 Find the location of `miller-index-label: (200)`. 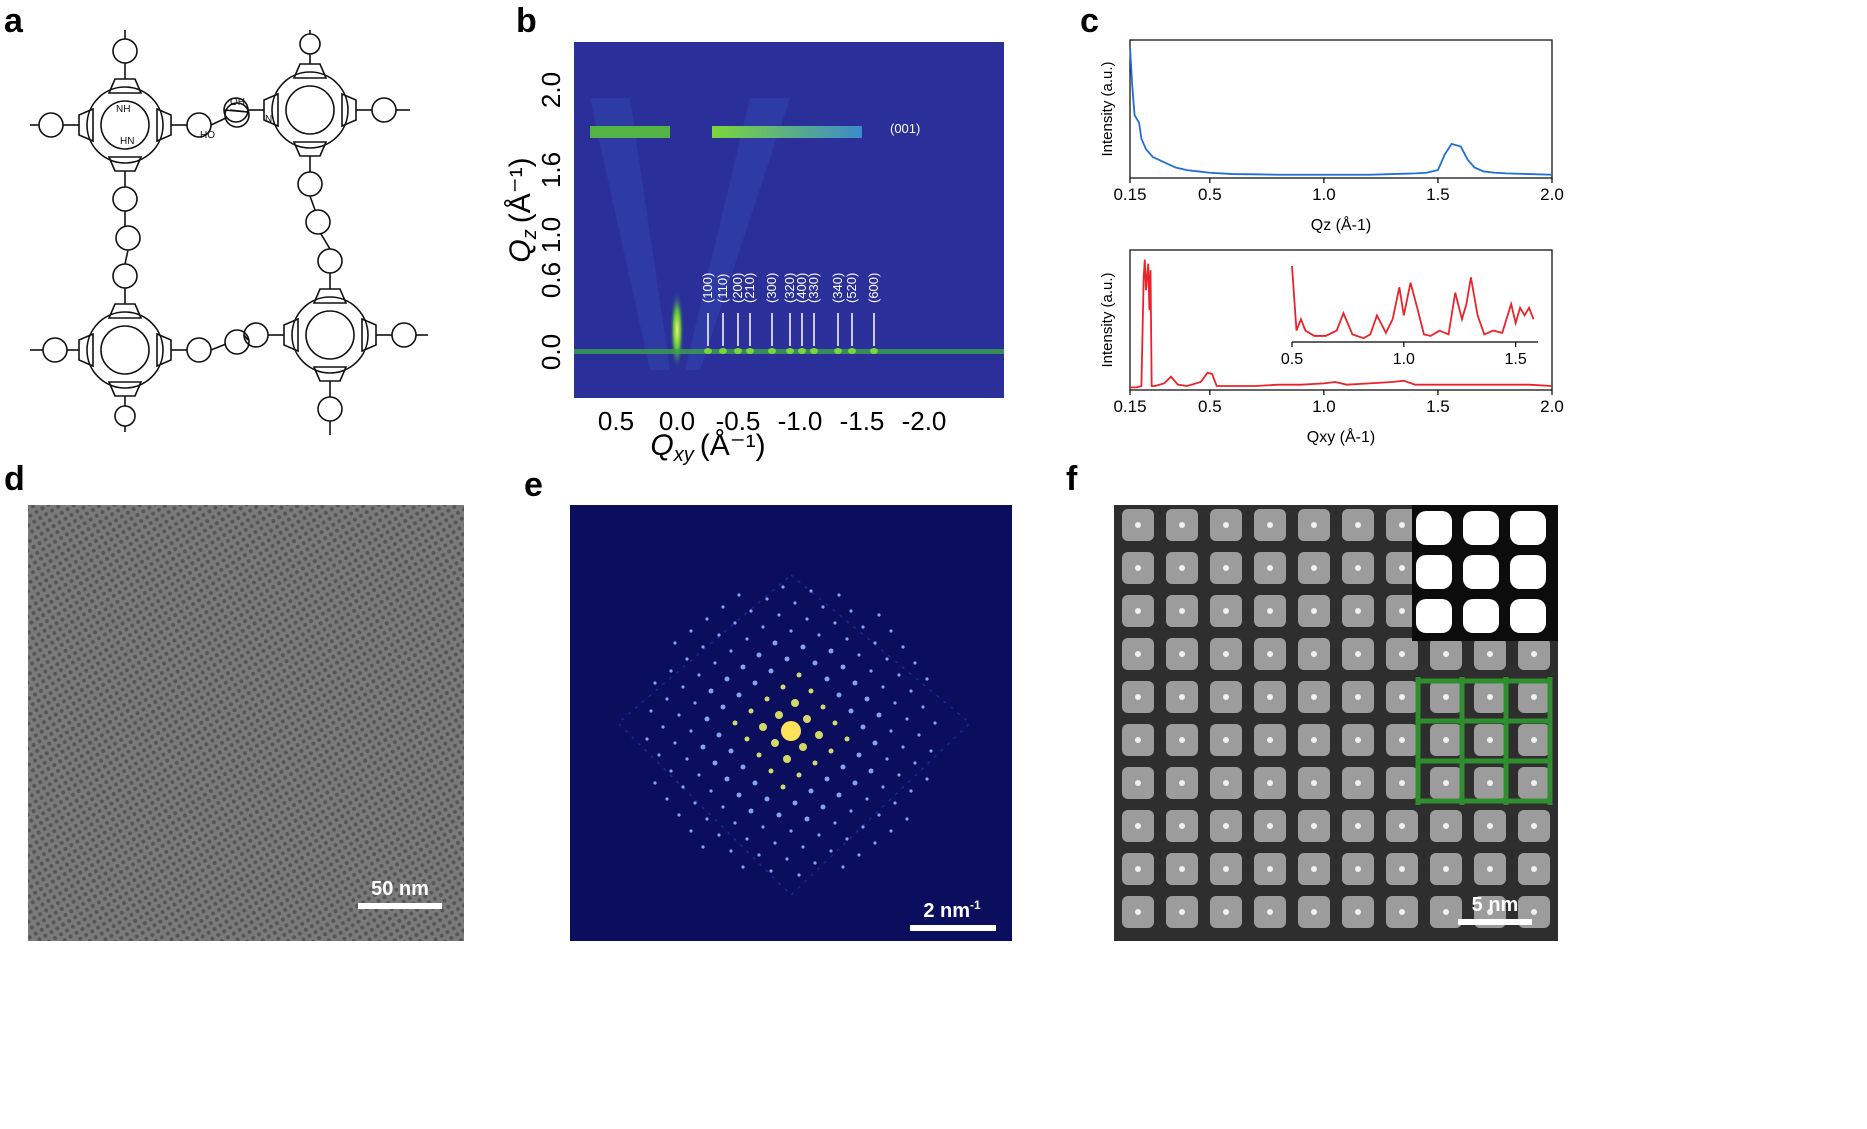

miller-index-label: (200) is located at coordinates (737, 288).